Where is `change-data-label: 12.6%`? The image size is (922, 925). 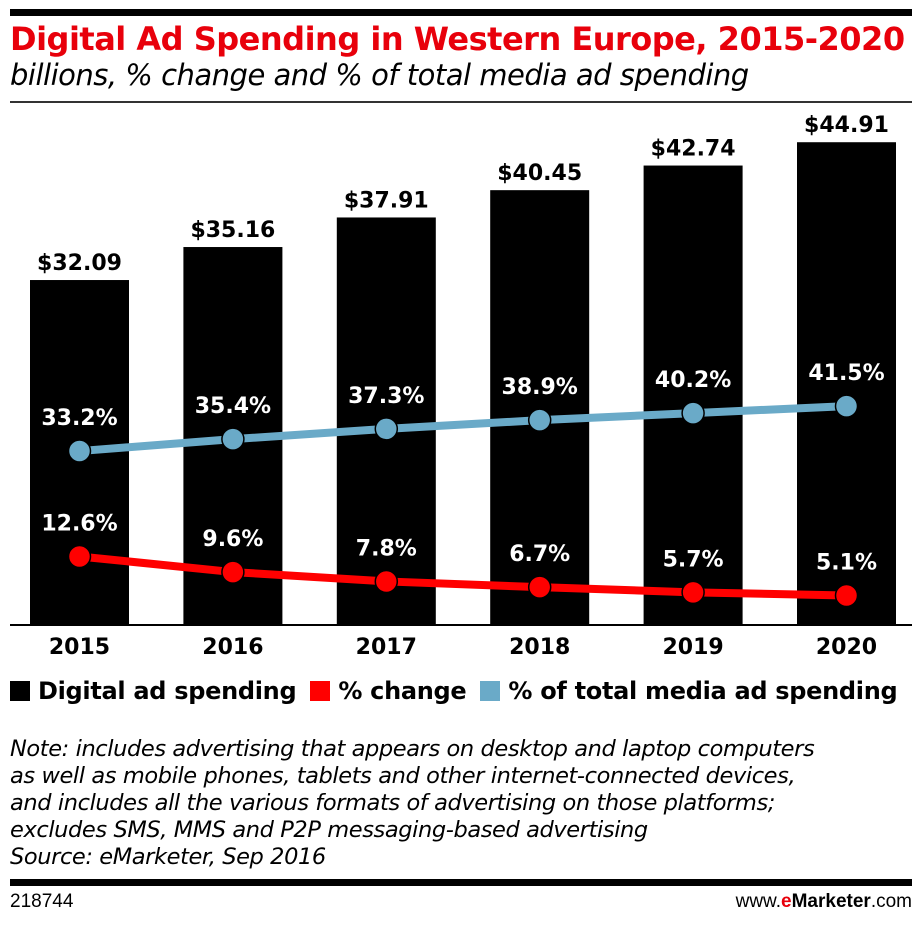
change-data-label: 12.6% is located at coordinates (79, 523).